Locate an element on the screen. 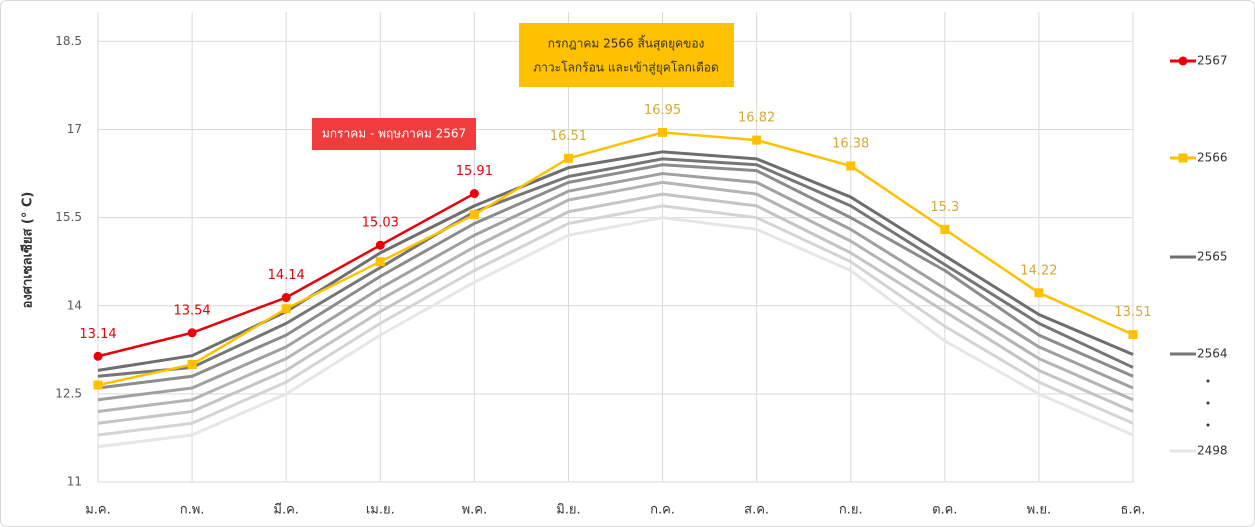 The height and width of the screenshot is (527, 1255). y-tick-label: 18.5 is located at coordinates (68, 41).